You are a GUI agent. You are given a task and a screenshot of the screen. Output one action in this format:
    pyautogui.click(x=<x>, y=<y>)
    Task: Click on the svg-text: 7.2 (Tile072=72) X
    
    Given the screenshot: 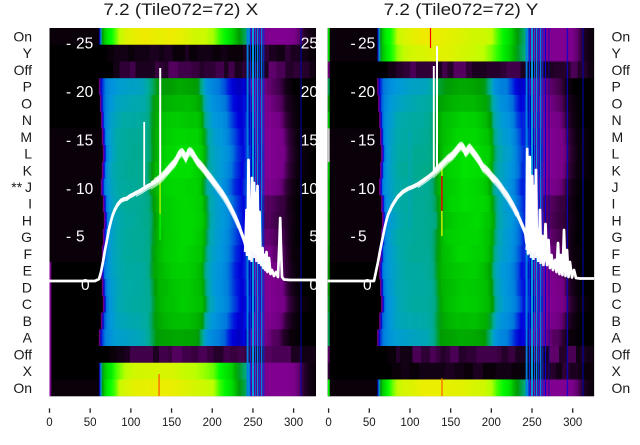 What is the action you would take?
    pyautogui.click(x=180, y=9)
    